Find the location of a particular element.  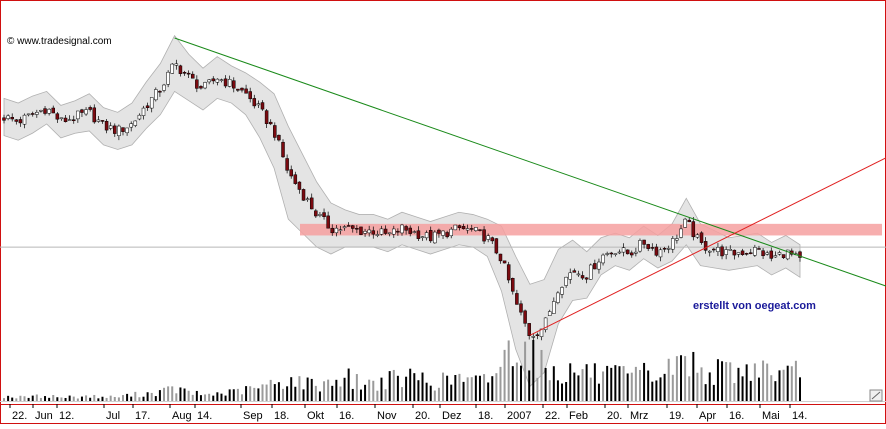

x-tick-label: Dez is located at coordinates (452, 416).